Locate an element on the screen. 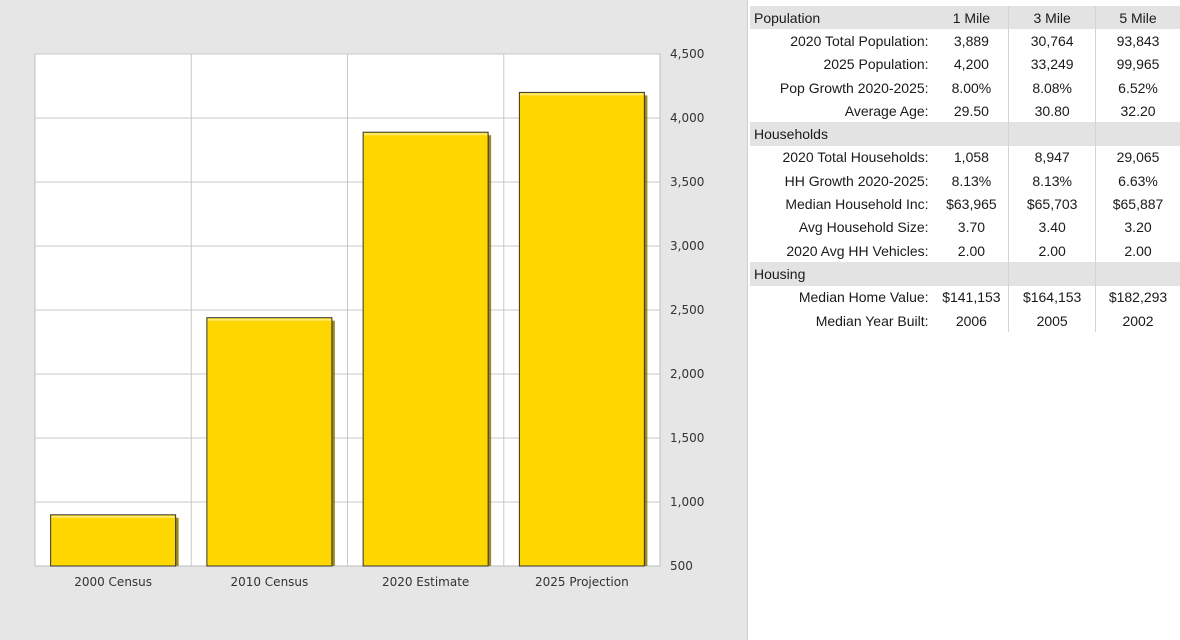 The width and height of the screenshot is (1180, 640). section-header-housing: Housing is located at coordinates (965, 274).